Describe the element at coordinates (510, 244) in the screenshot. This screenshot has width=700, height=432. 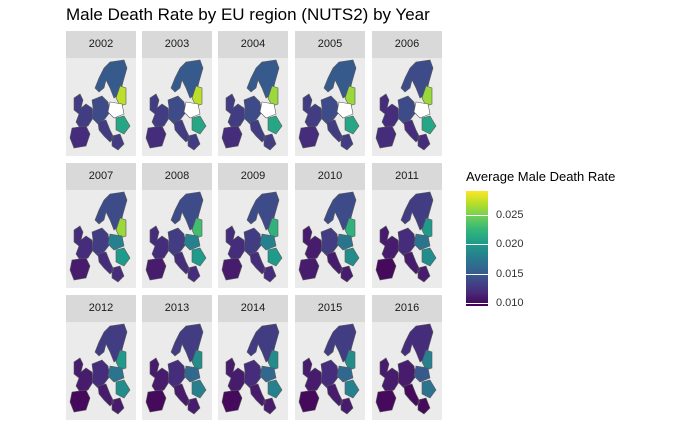
I see `legend-tick-label: 0.020` at that location.